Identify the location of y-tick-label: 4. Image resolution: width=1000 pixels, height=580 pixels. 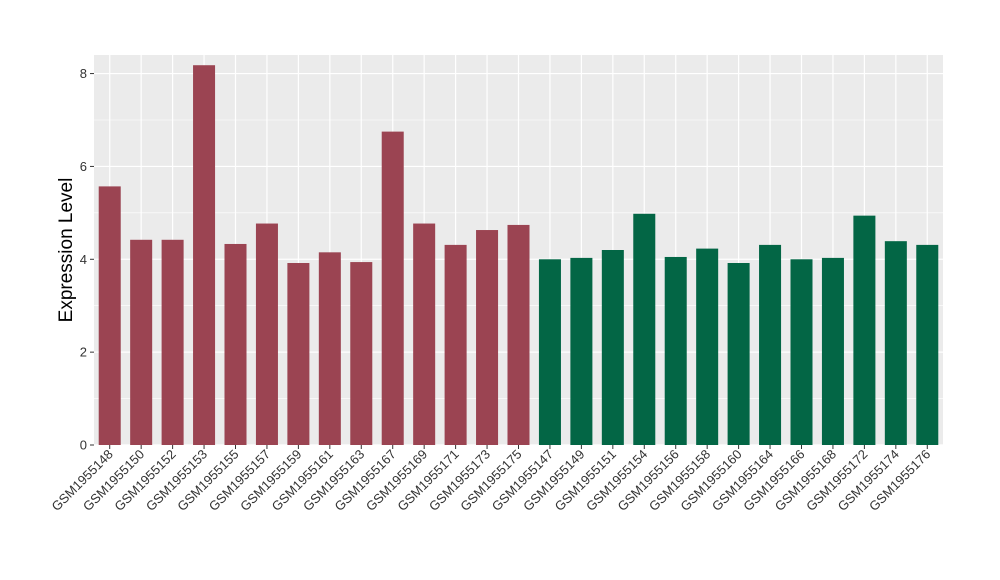
(83, 259).